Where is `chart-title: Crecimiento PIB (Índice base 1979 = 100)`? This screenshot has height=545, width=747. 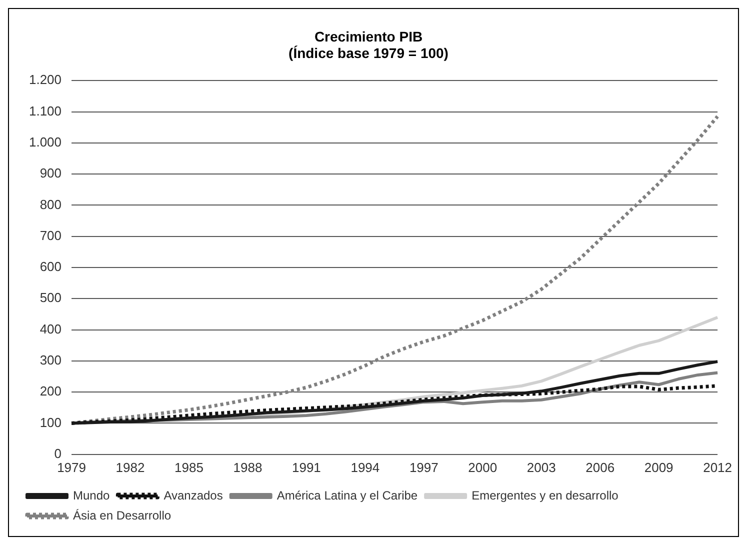
chart-title: Crecimiento PIB (Índice base 1979 = 100) is located at coordinates (368, 45).